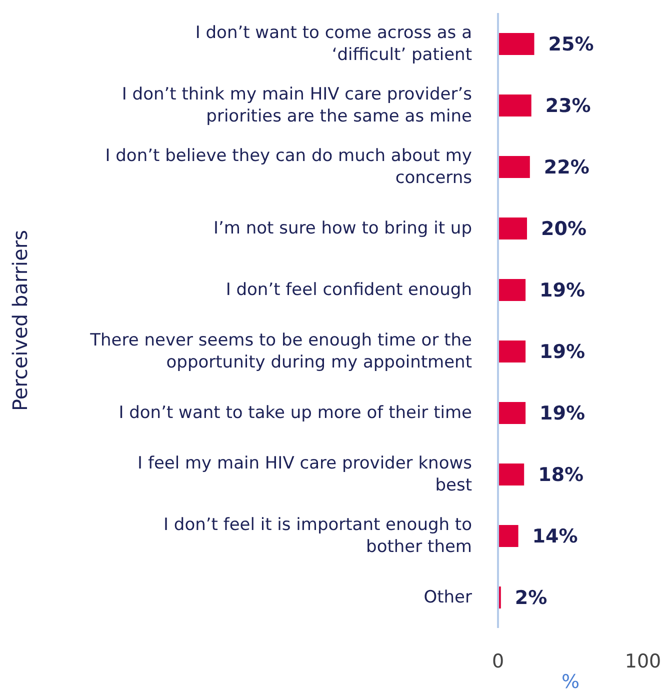 The image size is (670, 699). What do you see at coordinates (295, 412) in the screenshot?
I see `y-tick-label: I don’t want to take up more of their time` at bounding box center [295, 412].